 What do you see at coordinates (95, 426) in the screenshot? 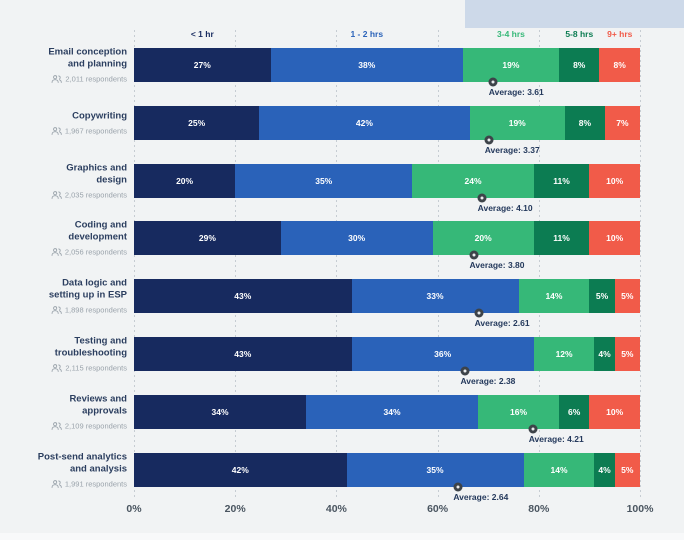
I see `respondent-count-text: 2,109 respondents` at bounding box center [95, 426].